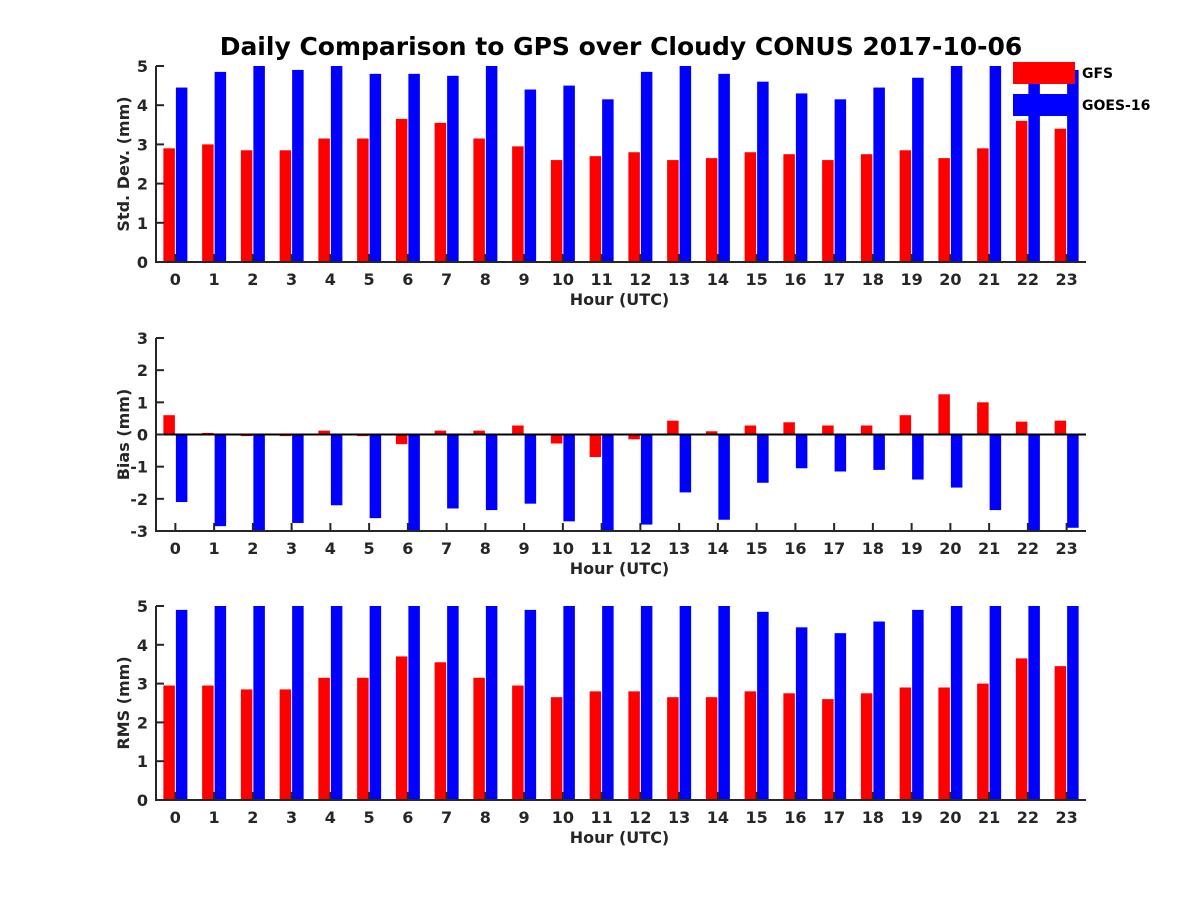 The image size is (1200, 900). Describe the element at coordinates (1097, 74) in the screenshot. I see `legend-label-gfs: GFS` at that location.